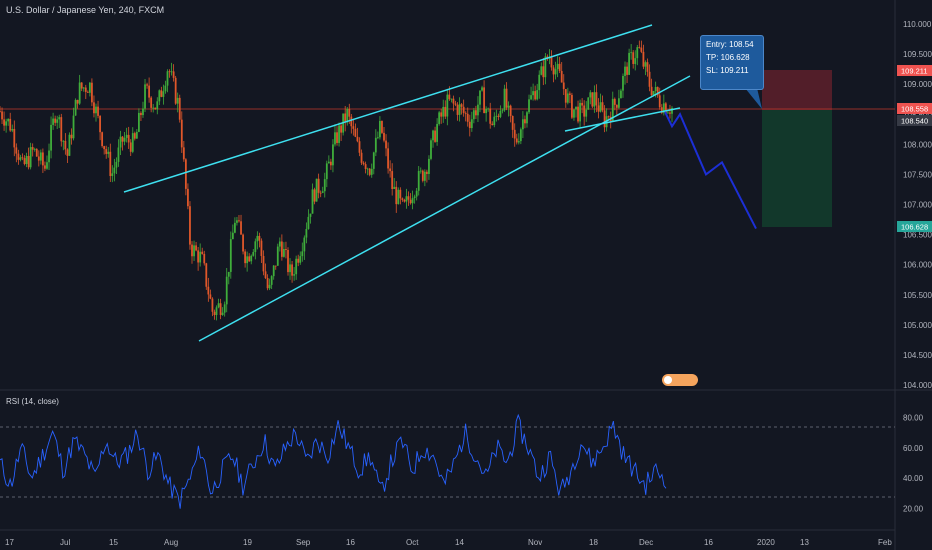 The height and width of the screenshot is (550, 932). I want to click on price-tick-label: 106.500, so click(917, 235).